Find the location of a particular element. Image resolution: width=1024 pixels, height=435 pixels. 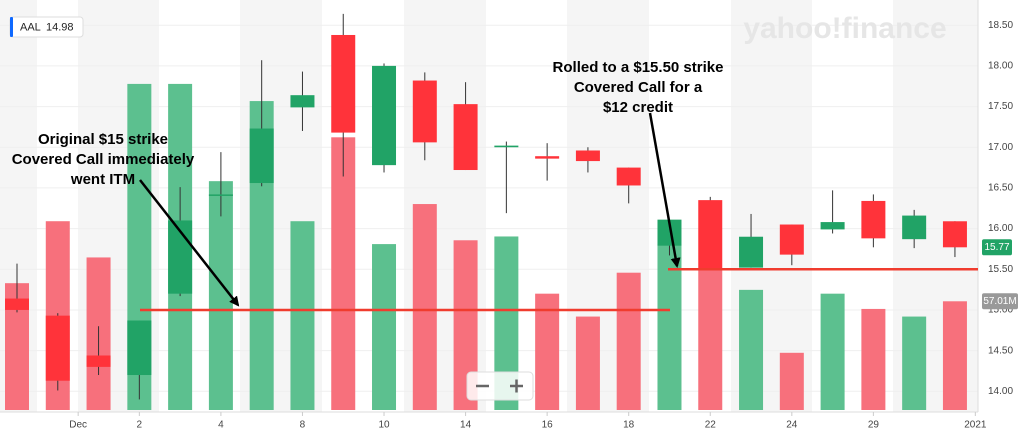

x-tick-label: 8 is located at coordinates (303, 425).